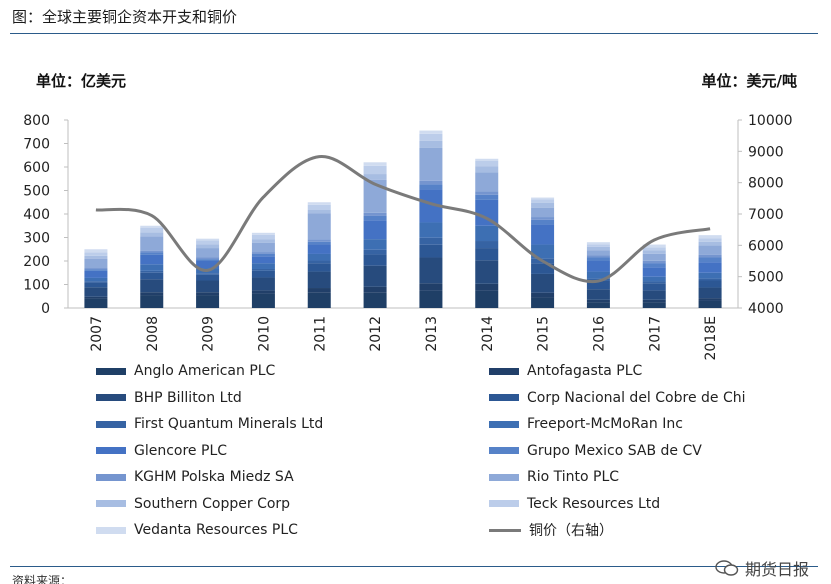 This screenshot has width=831, height=584. Describe the element at coordinates (571, 530) in the screenshot. I see `legend-label: 铜价（右轴）` at that location.